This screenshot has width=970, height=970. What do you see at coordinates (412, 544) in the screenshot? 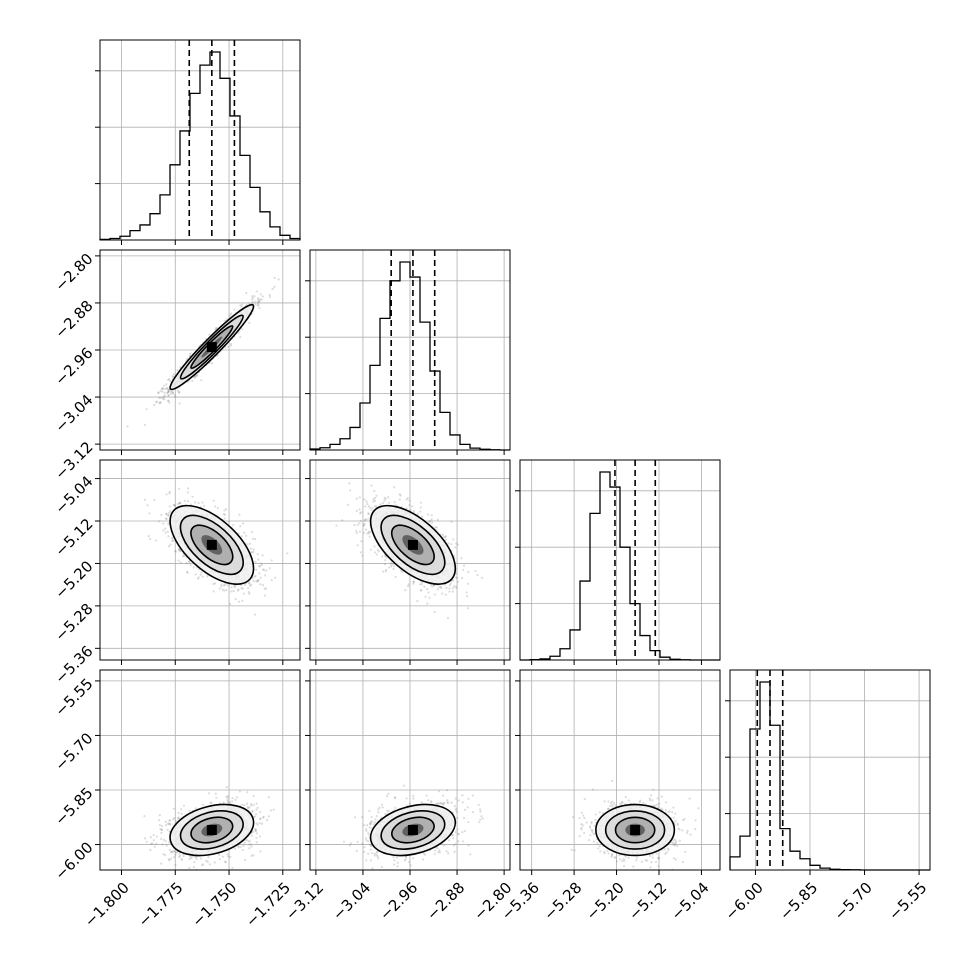
I see `density-peak` at bounding box center [412, 544].